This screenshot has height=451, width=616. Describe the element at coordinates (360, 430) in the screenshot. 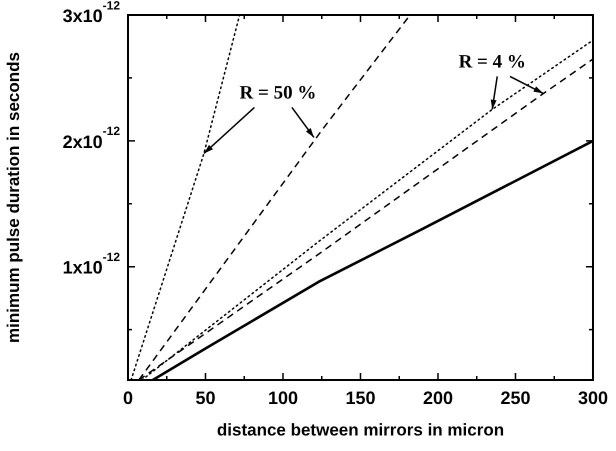

I see `x-axis-title: distance between mirrors in micron` at that location.